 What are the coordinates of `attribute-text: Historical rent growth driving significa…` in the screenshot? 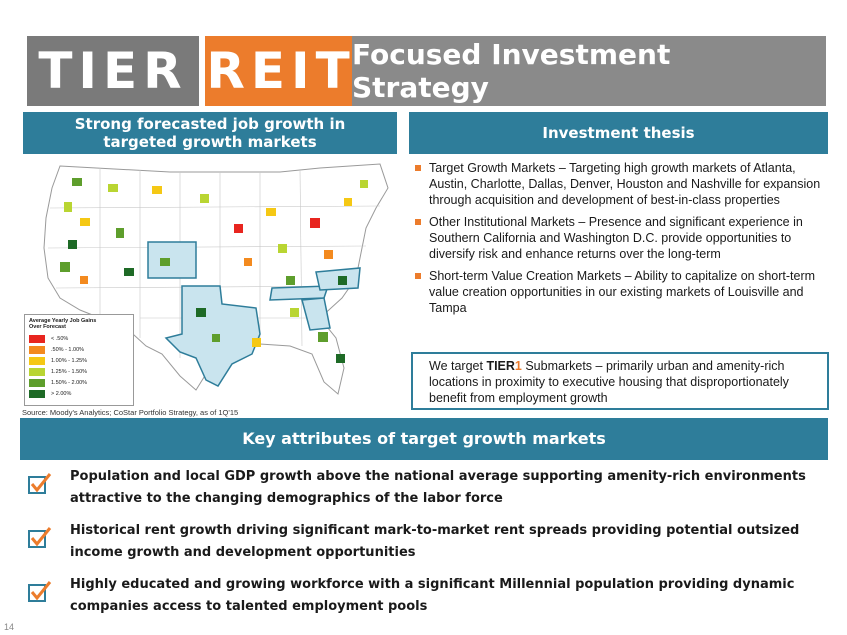 It's located at (435, 541).